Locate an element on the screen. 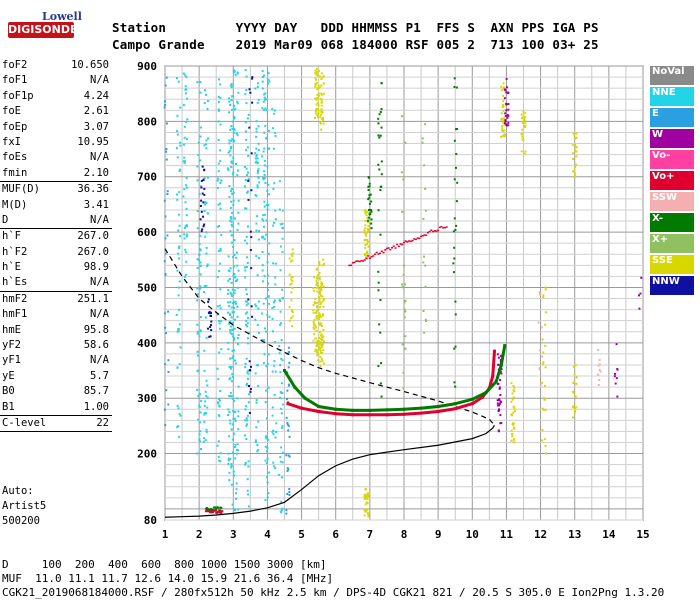  param-key: hmE is located at coordinates (11, 329).